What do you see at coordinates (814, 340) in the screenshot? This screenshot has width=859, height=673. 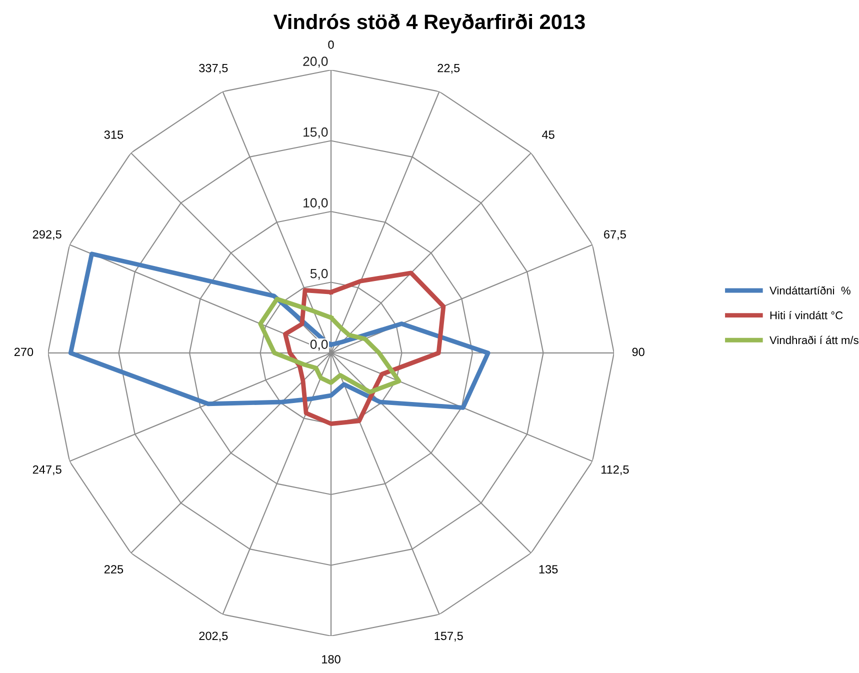 I see `legend-label: Vindhraði í átt m/s` at bounding box center [814, 340].